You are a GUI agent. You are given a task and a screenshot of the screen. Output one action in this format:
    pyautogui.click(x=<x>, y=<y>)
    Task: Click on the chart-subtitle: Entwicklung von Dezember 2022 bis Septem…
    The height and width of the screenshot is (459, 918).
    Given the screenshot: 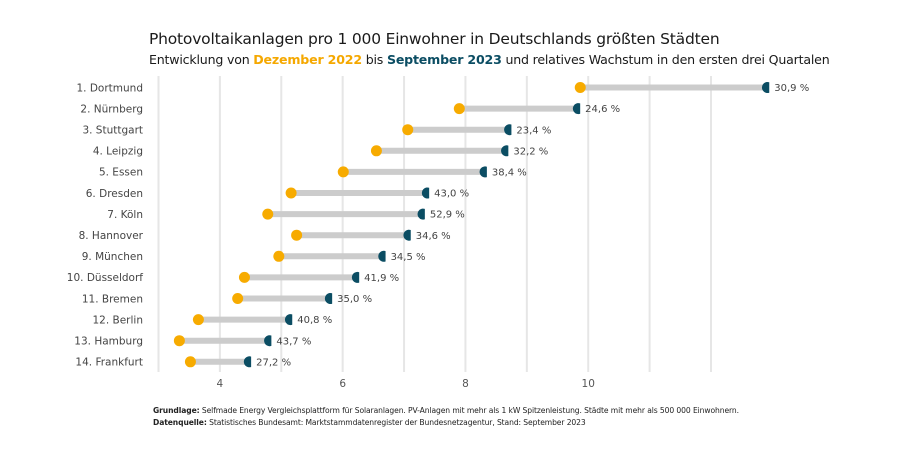 What is the action you would take?
    pyautogui.click(x=489, y=59)
    